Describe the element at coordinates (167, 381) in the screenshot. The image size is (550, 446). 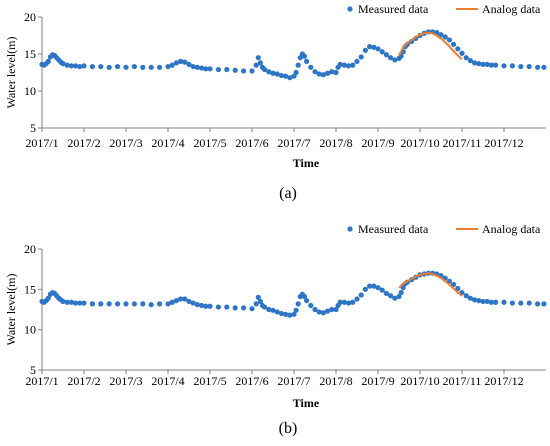
I see `panel-b-x-tick-label: 2017/4` at that location.